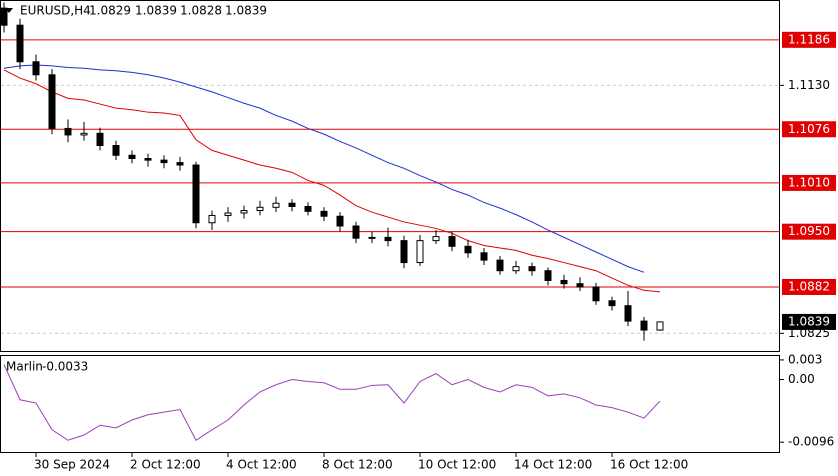 This screenshot has height=476, width=838. Describe the element at coordinates (801, 379) in the screenshot. I see `y-tick-label: 0.00` at that location.